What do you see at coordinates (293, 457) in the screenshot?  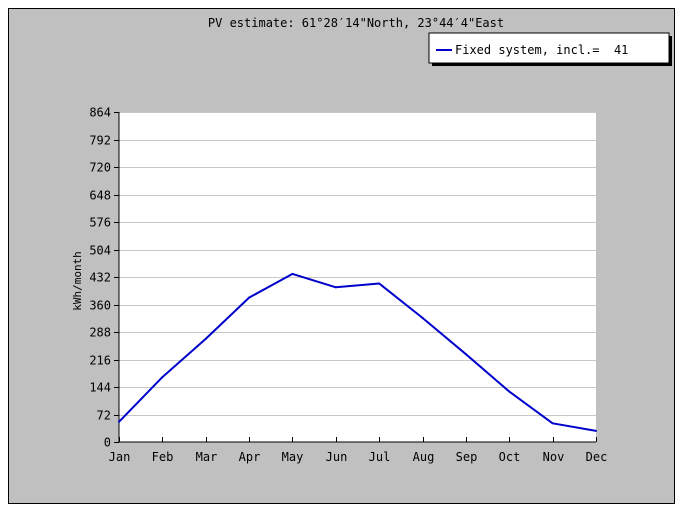 I see `x-tick-label: May` at bounding box center [293, 457].